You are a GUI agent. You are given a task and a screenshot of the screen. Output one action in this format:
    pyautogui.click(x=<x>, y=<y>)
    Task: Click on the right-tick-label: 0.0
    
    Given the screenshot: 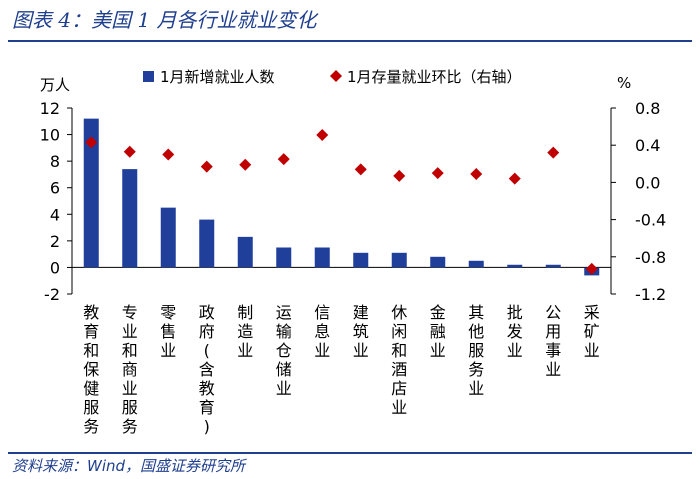 What is the action you would take?
    pyautogui.click(x=647, y=182)
    